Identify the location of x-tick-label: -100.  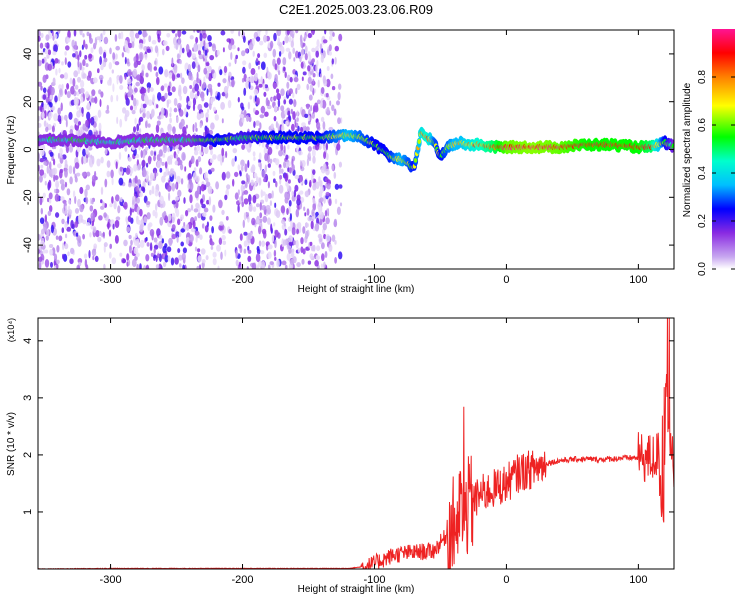
(374, 580).